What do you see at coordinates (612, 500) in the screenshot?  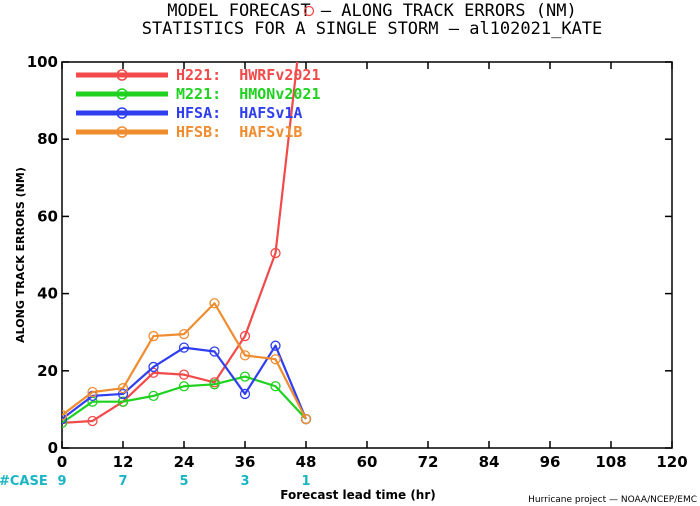 I see `credit-text: Hurricane project — NOAA/NCEP/EMC` at bounding box center [612, 500].